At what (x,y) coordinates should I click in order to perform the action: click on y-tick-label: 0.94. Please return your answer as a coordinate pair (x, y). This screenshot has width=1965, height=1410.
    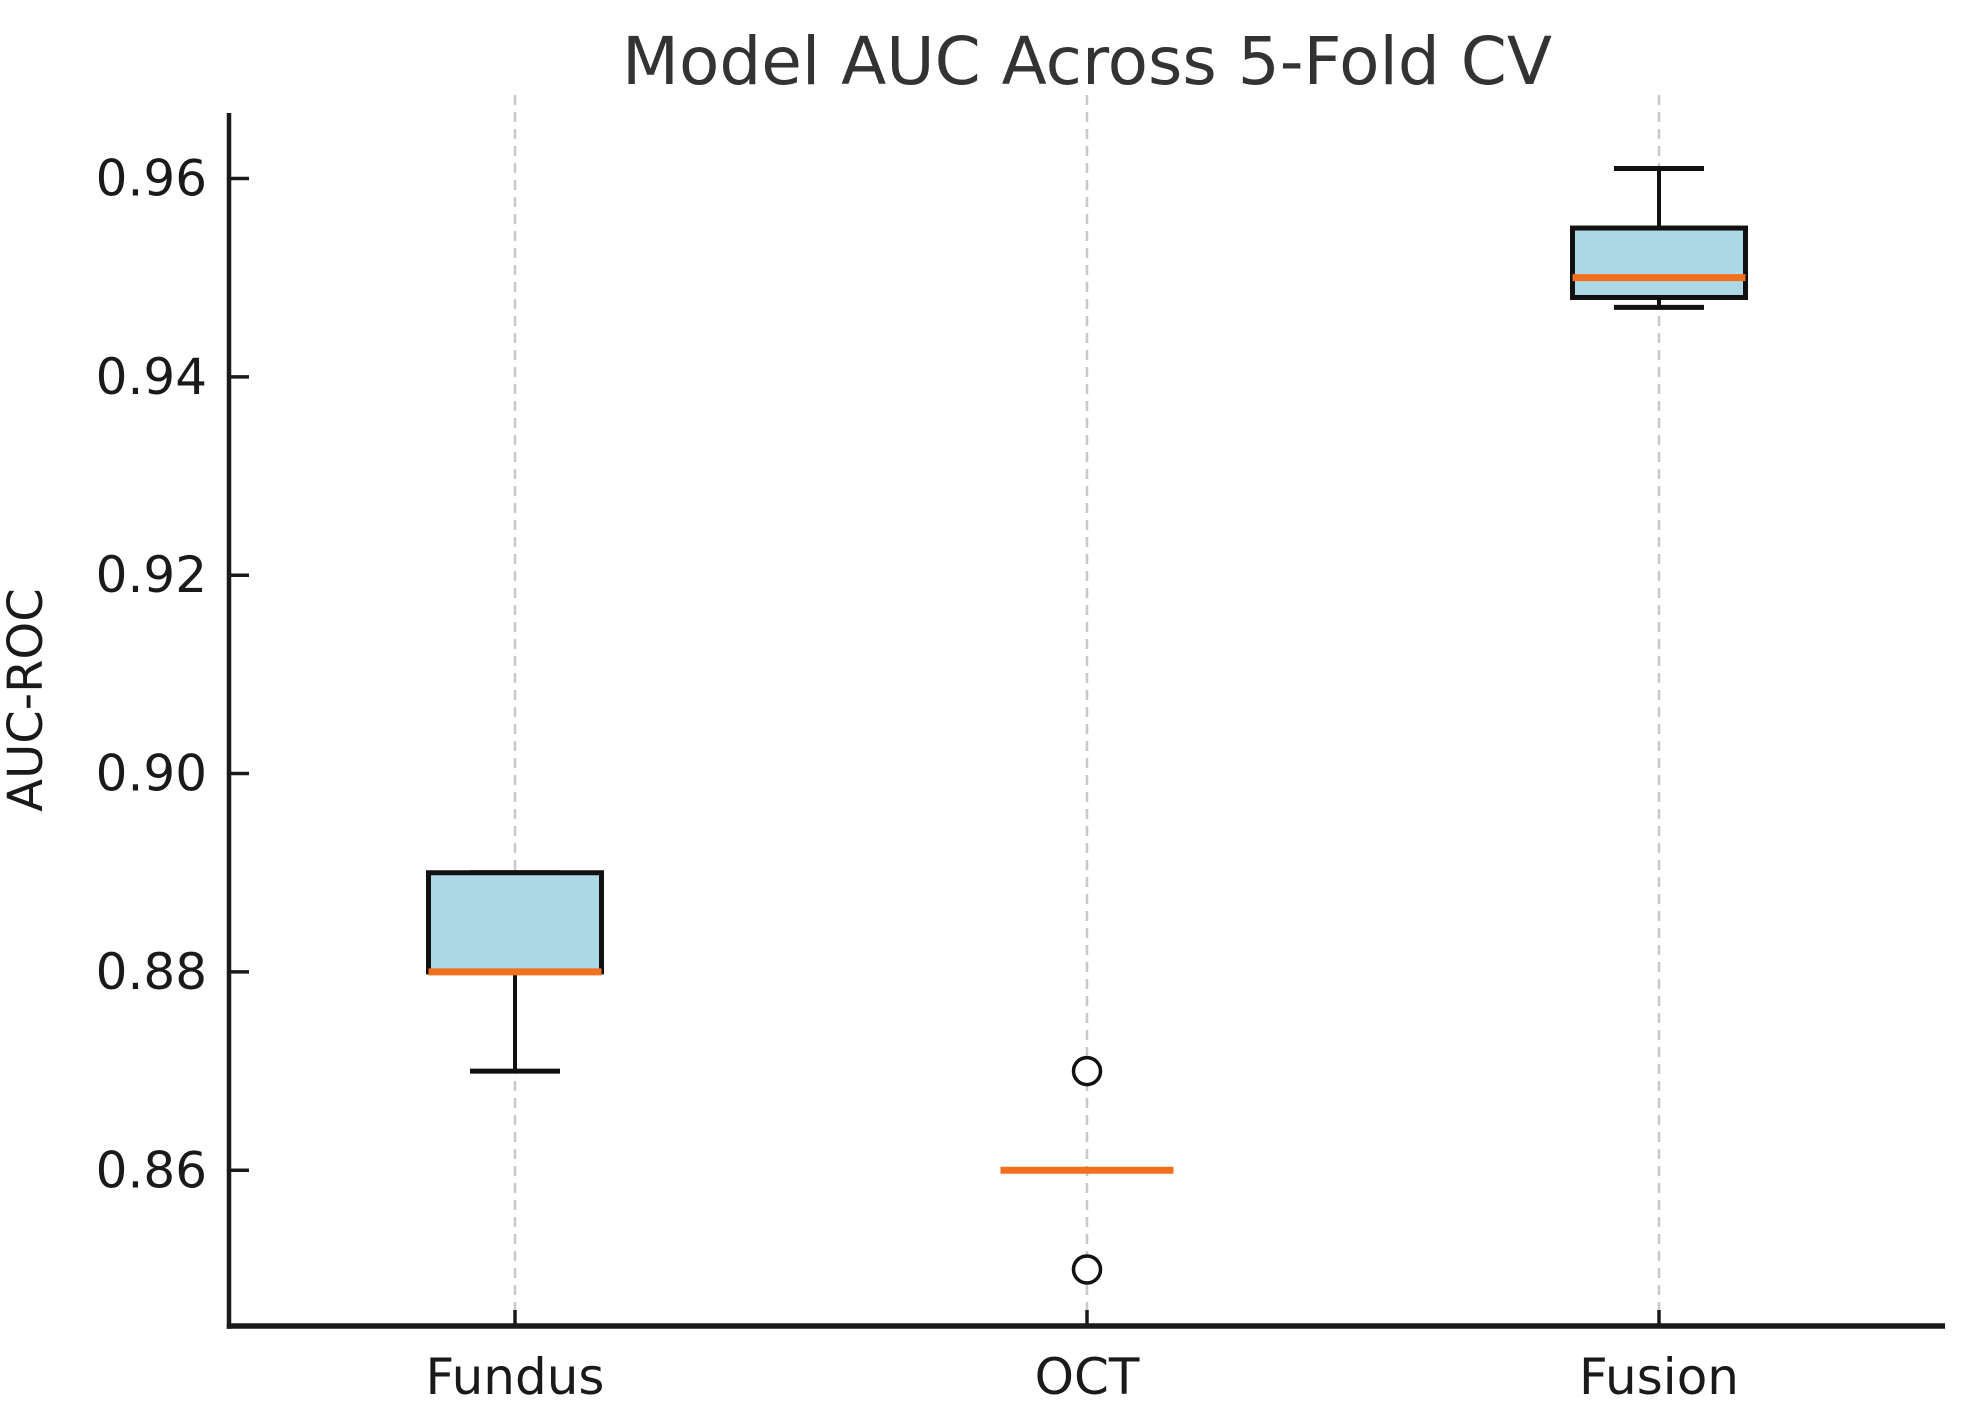
    Looking at the image, I should click on (151, 377).